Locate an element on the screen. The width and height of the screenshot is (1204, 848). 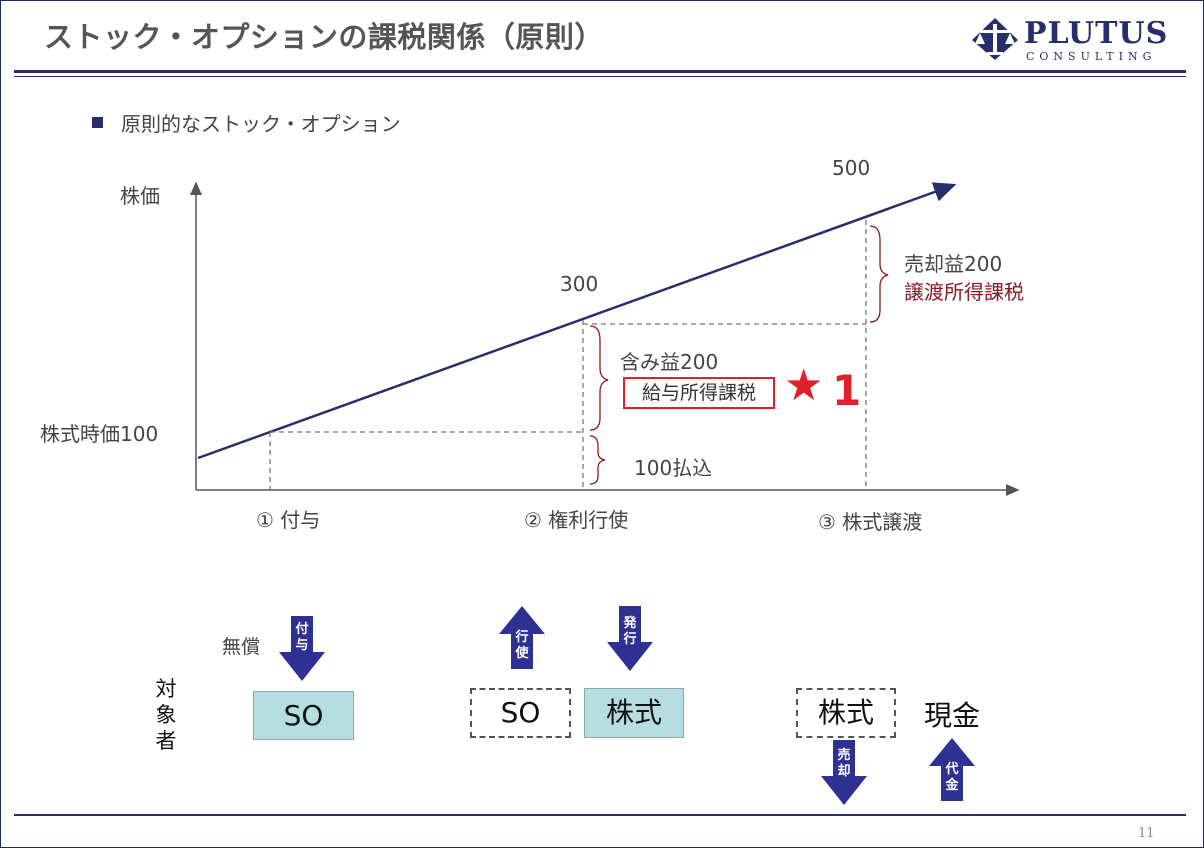
issue-arrow-label: 発行 is located at coordinates (630, 631).